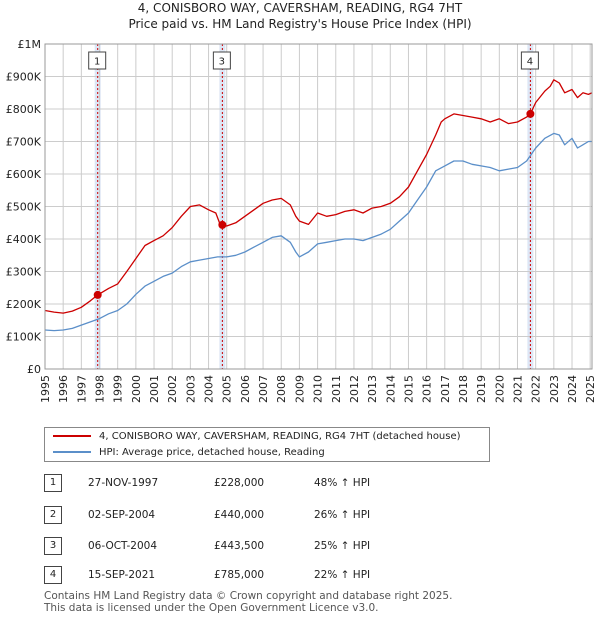 Image resolution: width=600 pixels, height=620 pixels. Describe the element at coordinates (53, 483) in the screenshot. I see `transaction-number: 1` at that location.